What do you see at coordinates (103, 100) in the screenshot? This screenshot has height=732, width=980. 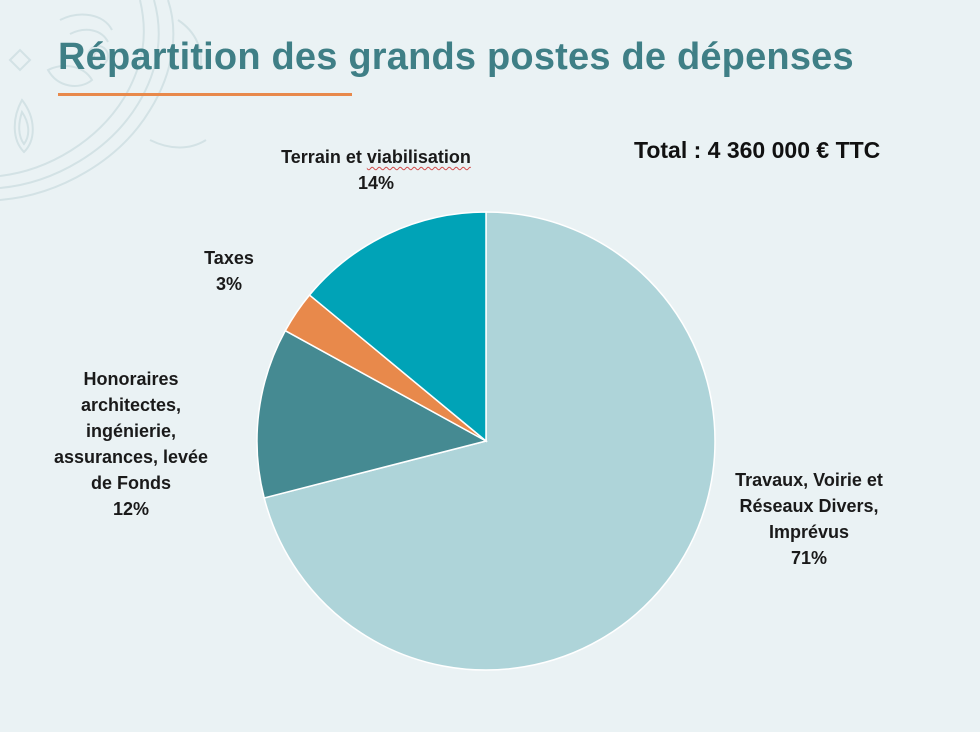 I see `decorative-ornament-icon` at bounding box center [103, 100].